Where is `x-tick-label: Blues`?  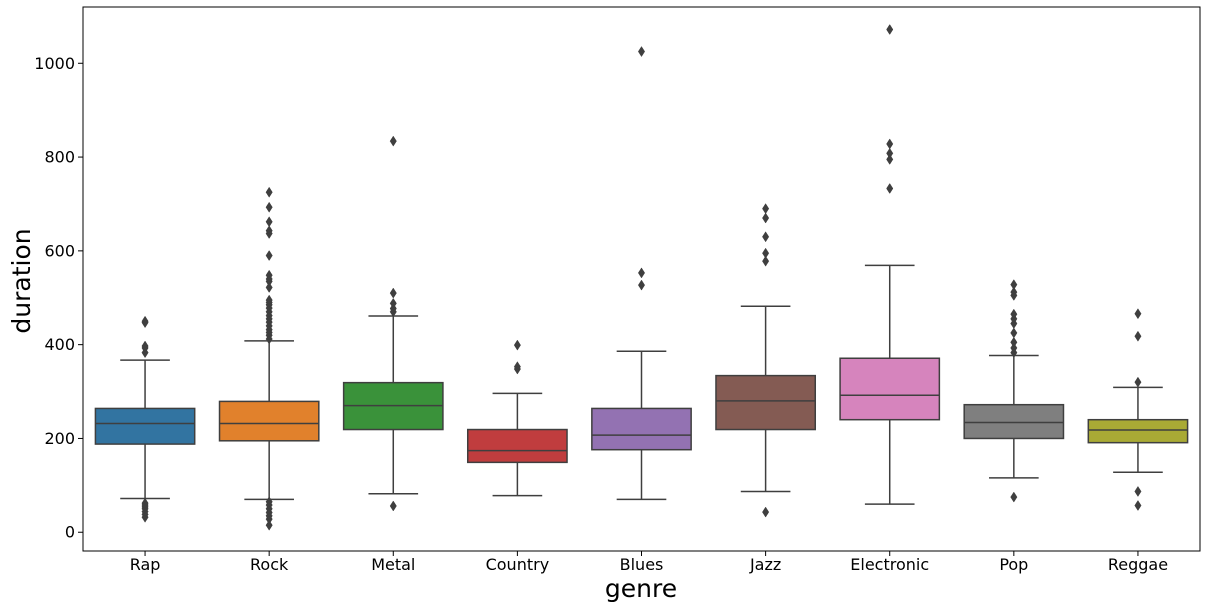 x-tick-label: Blues is located at coordinates (642, 564).